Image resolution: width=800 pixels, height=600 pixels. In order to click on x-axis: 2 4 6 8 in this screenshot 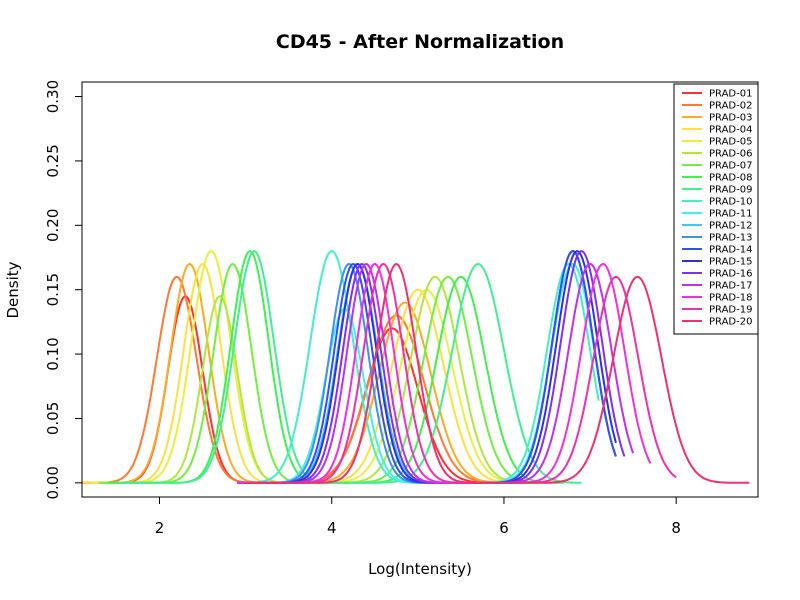, I will do `click(418, 516)`.